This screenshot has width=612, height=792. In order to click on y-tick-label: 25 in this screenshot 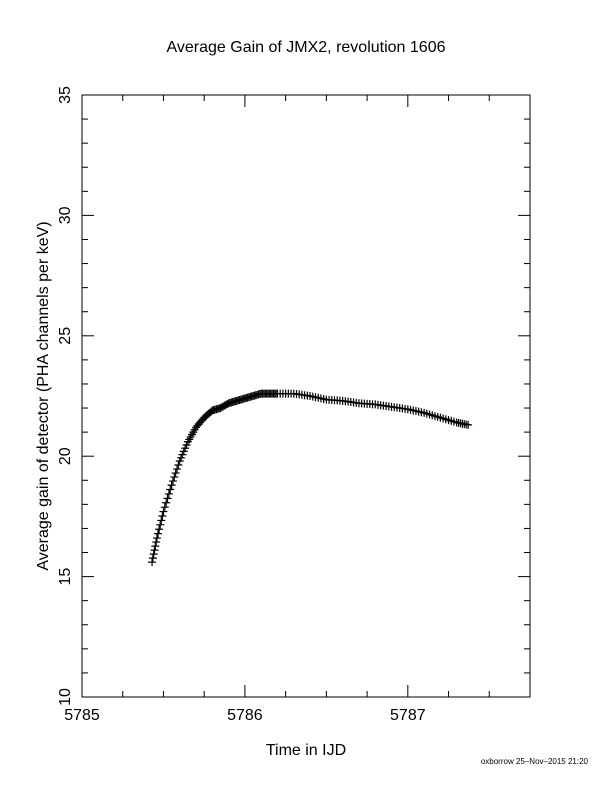, I will do `click(65, 336)`.